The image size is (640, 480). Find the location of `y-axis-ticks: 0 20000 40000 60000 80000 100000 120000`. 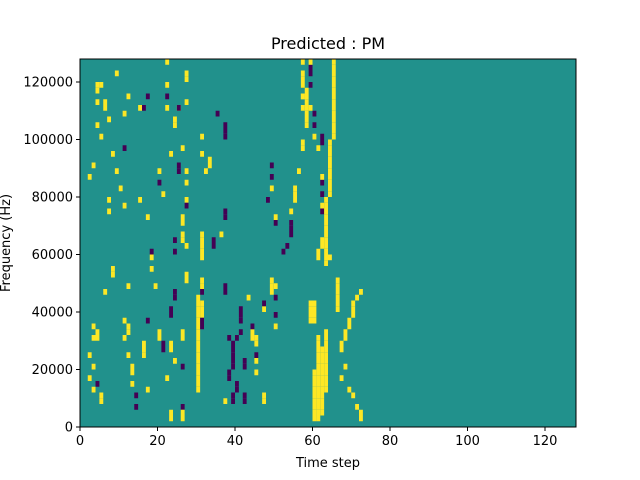

y-axis-ticks: 0 20000 40000 60000 80000 100000 120000 is located at coordinates (51, 256).